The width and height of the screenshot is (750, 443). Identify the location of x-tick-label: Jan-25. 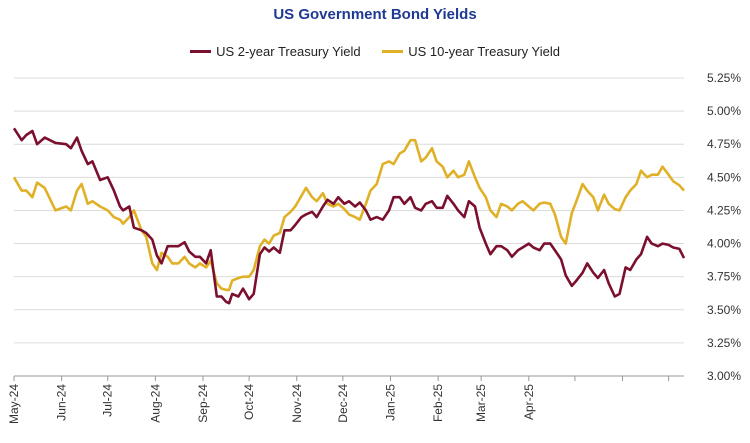
(390, 402).